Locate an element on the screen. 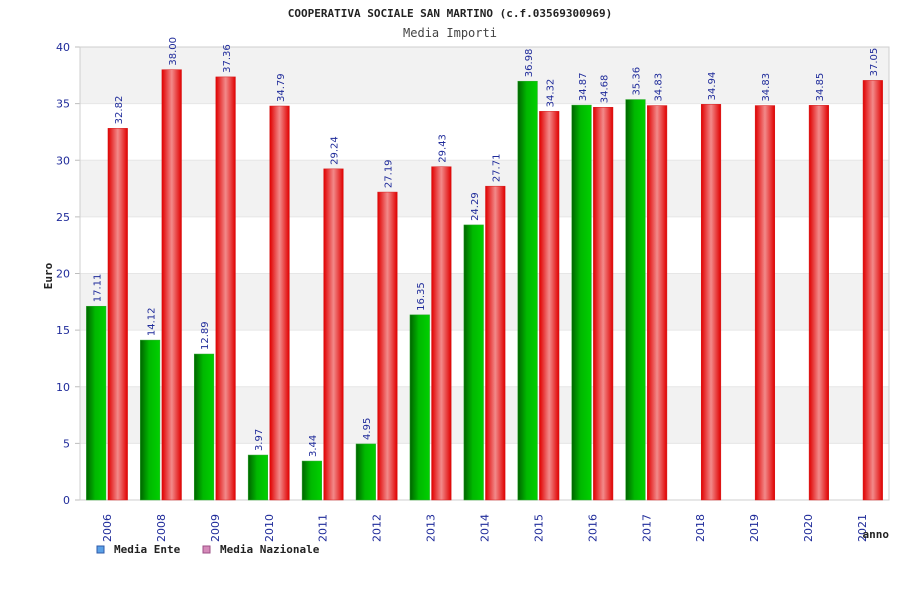  bar-media-nazionale-2016 is located at coordinates (603, 303).